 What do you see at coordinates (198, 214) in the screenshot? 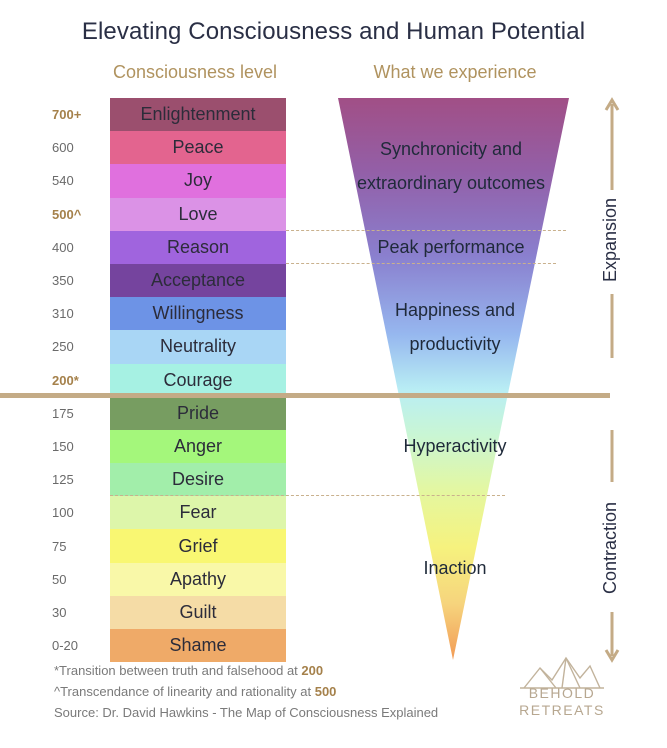
I see `level-bar: Love` at bounding box center [198, 214].